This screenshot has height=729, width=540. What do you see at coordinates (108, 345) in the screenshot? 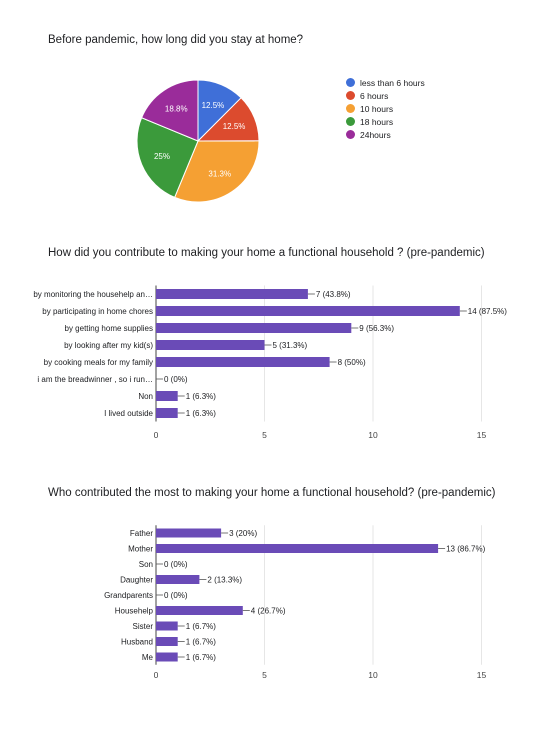
I see `category-label: by looking after my kid(s)` at bounding box center [108, 345].